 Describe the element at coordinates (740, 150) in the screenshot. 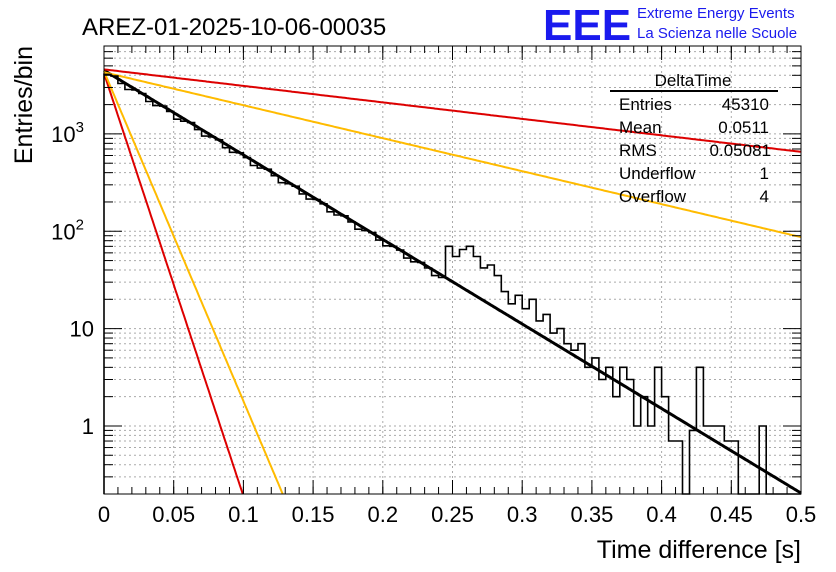

I see `stats-value-rms: 0.05081` at that location.